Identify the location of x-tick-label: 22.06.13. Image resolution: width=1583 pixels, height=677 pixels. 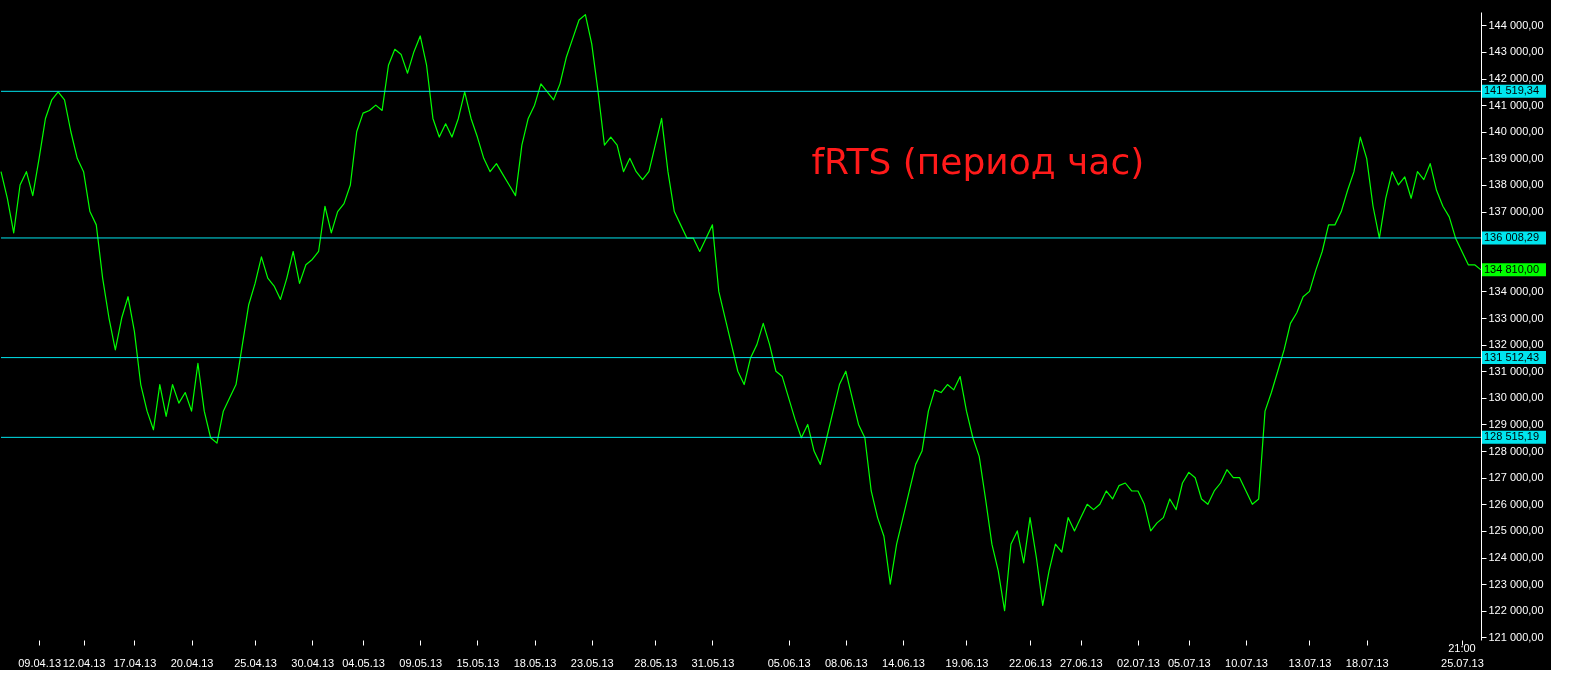
(1030, 662).